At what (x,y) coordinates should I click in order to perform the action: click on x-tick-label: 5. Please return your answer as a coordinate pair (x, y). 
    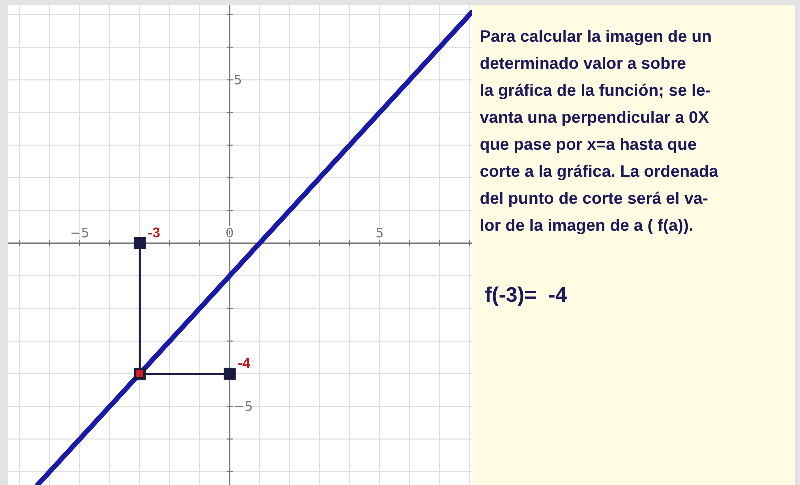
    Looking at the image, I should click on (380, 234).